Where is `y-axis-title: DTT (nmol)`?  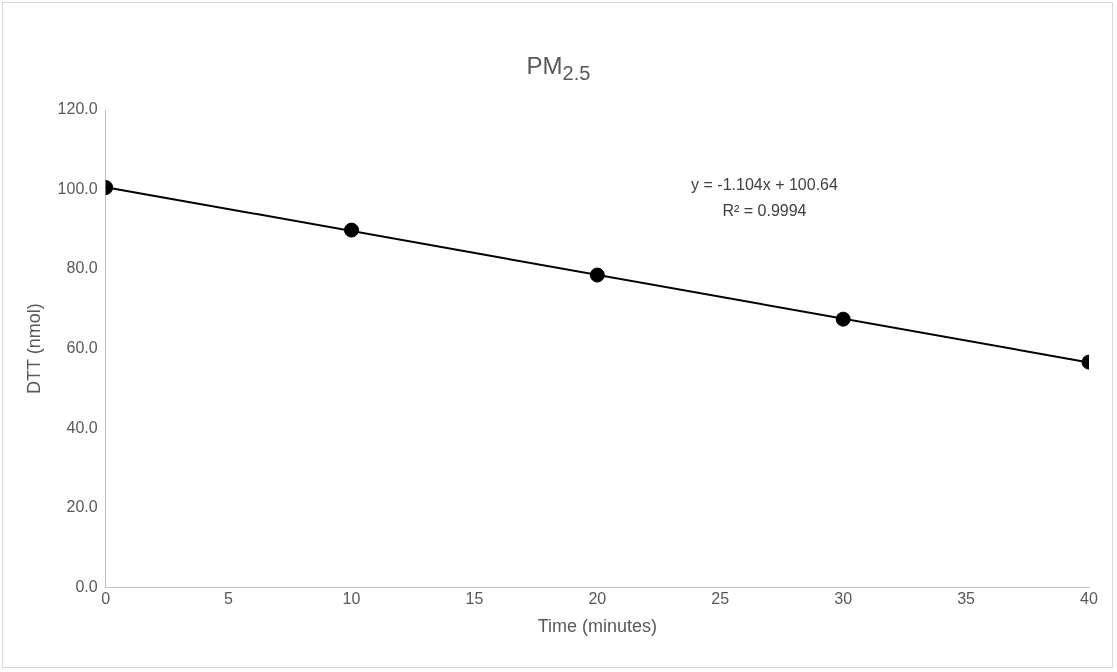
y-axis-title: DTT (nmol) is located at coordinates (33, 348).